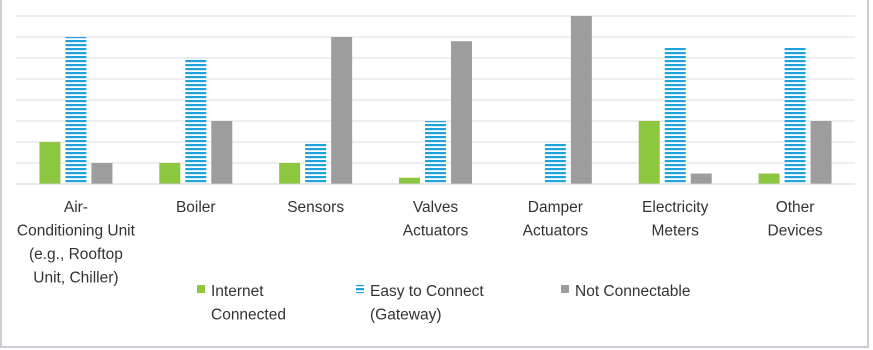 This screenshot has height=350, width=873. What do you see at coordinates (556, 219) in the screenshot?
I see `x-tick-label: Damper Actuators` at bounding box center [556, 219].